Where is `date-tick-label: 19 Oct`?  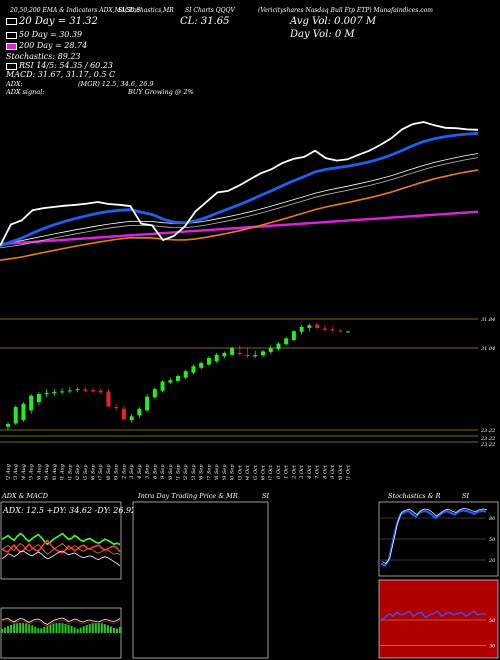 date-tick-label: 19 Oct is located at coordinates (333, 472).